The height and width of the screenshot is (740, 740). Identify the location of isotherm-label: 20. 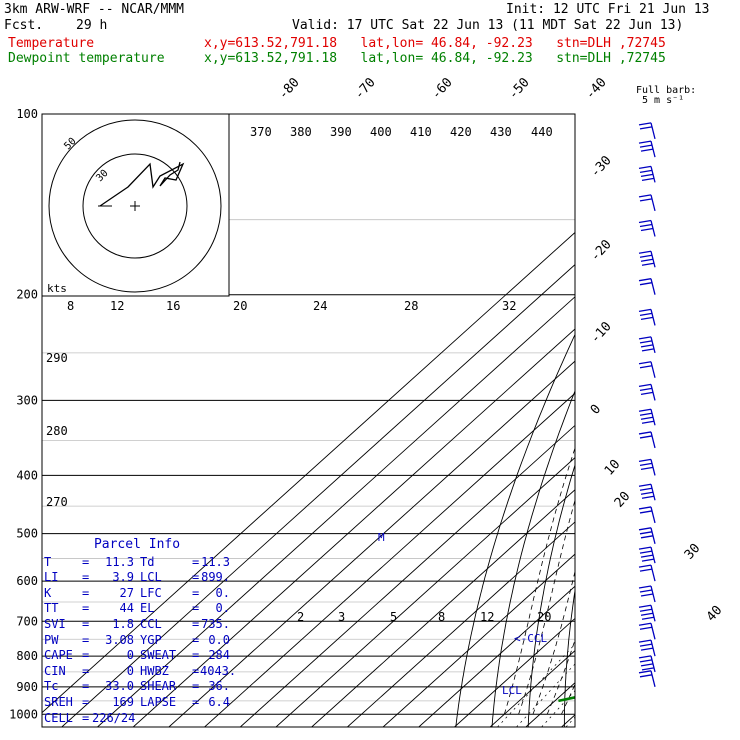
(623, 500).